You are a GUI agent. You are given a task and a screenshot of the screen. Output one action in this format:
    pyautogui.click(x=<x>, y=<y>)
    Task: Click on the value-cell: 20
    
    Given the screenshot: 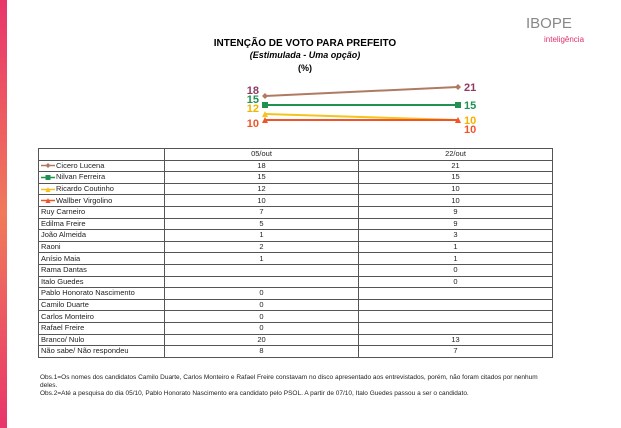 What is the action you would take?
    pyautogui.click(x=261, y=340)
    